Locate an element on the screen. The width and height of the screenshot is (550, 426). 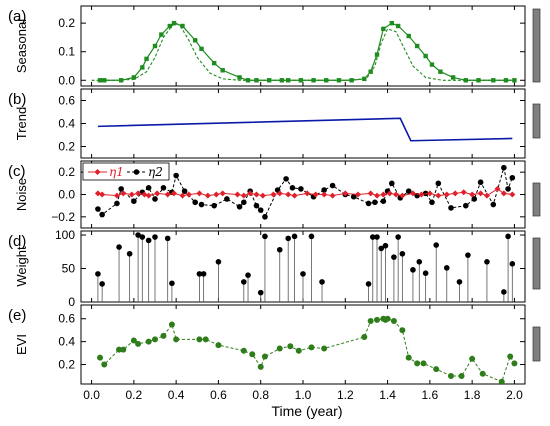
x-tick-label: 0.2 is located at coordinates (134, 395).